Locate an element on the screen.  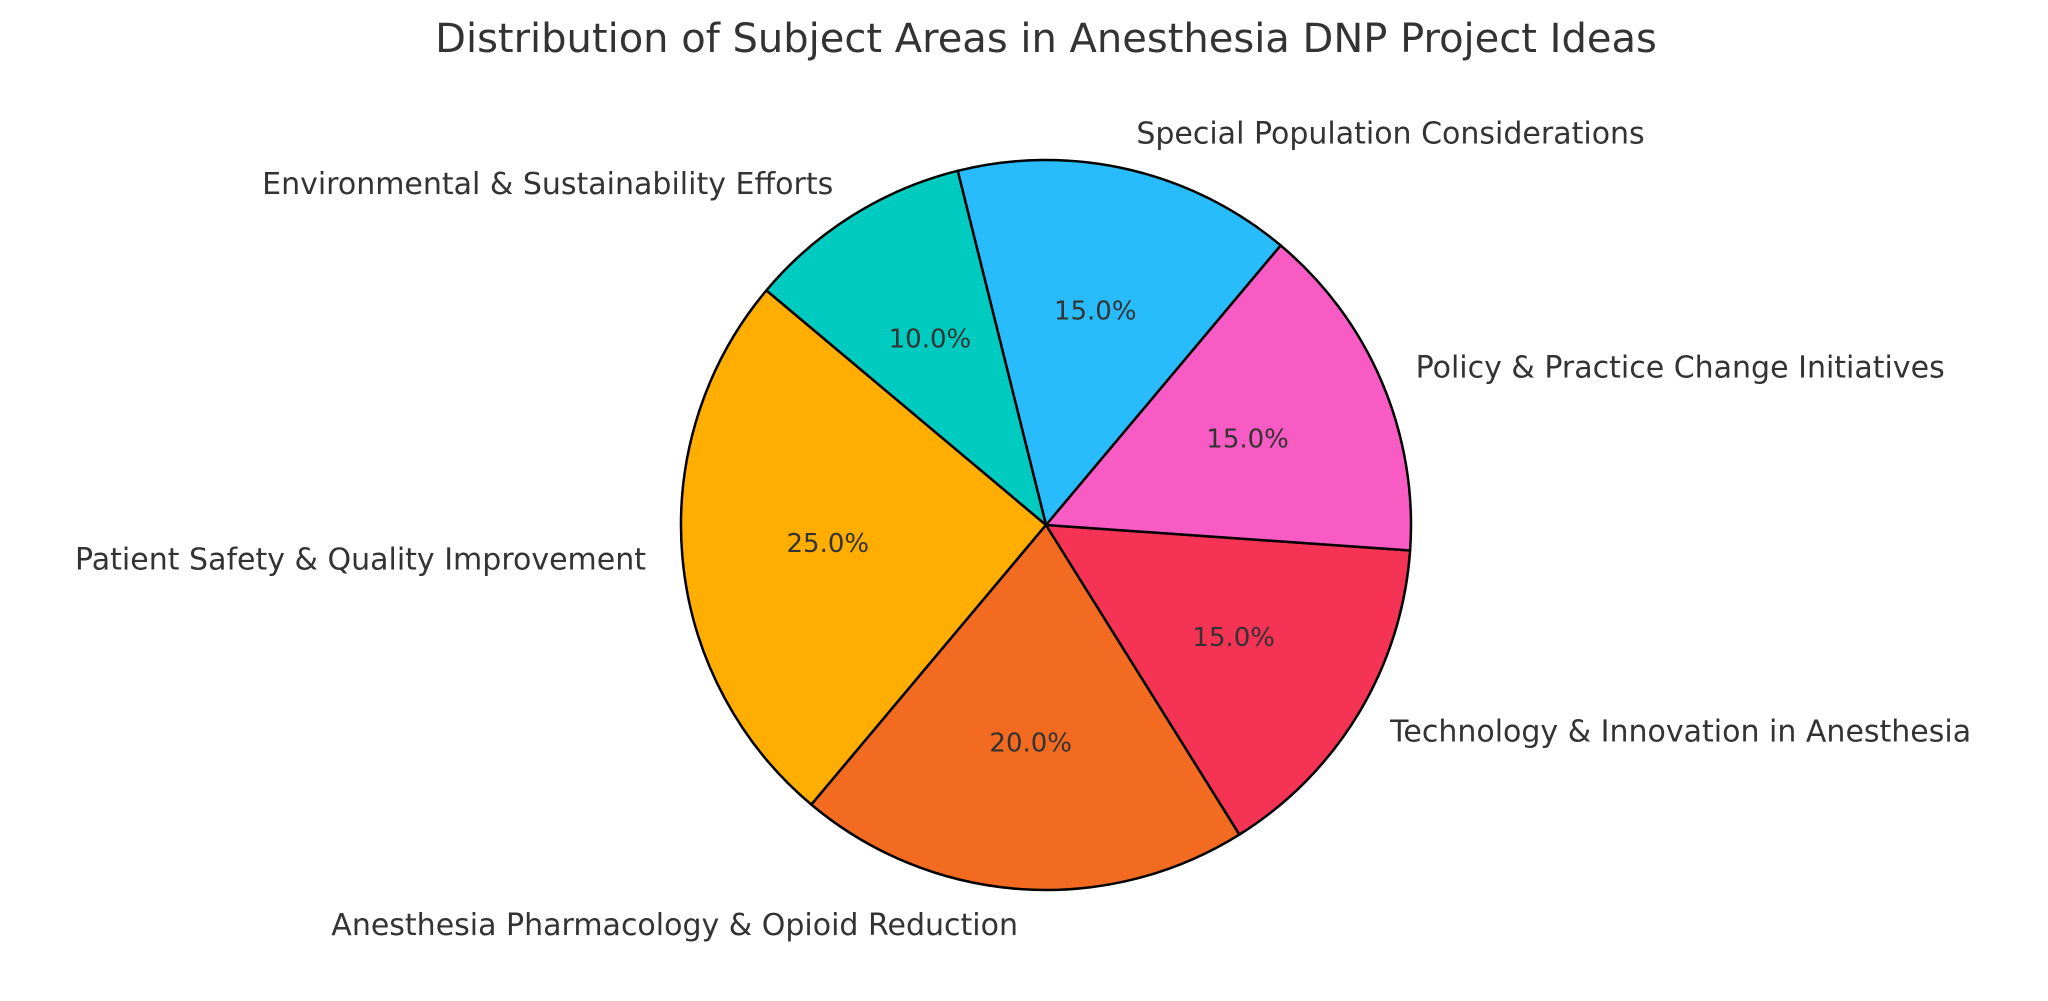
slice-label: Patient Safety & Quality Improvement is located at coordinates (360, 559).